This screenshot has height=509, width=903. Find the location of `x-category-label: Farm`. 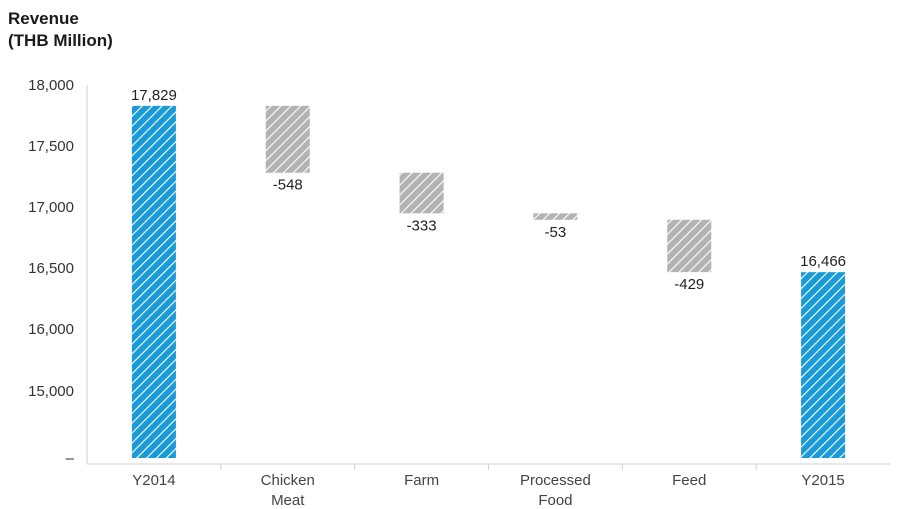

x-category-label: Farm is located at coordinates (421, 480).